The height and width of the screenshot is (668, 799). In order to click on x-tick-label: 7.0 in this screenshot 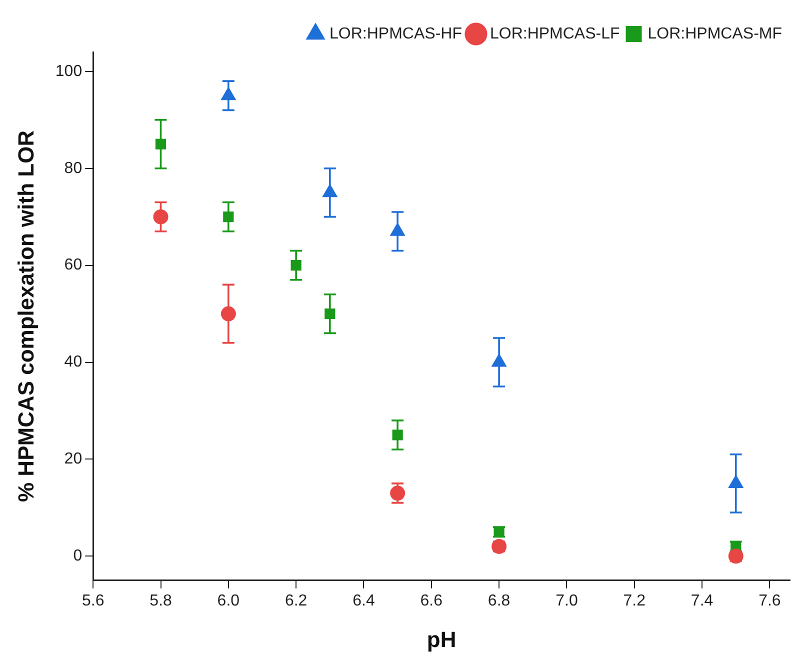, I will do `click(567, 601)`.